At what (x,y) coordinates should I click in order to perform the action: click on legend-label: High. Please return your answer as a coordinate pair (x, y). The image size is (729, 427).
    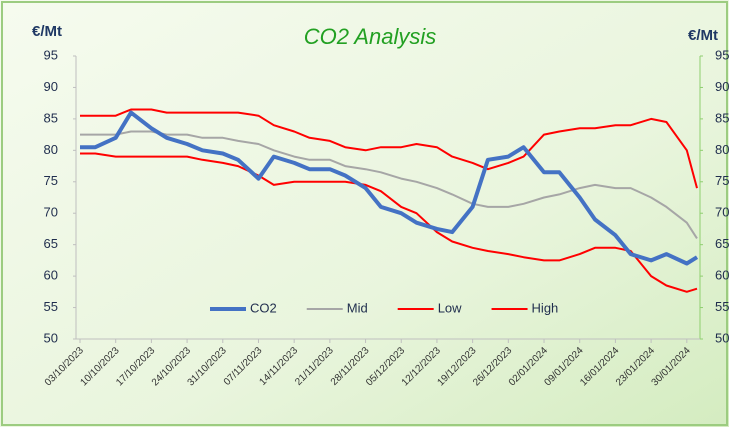
    Looking at the image, I should click on (545, 307).